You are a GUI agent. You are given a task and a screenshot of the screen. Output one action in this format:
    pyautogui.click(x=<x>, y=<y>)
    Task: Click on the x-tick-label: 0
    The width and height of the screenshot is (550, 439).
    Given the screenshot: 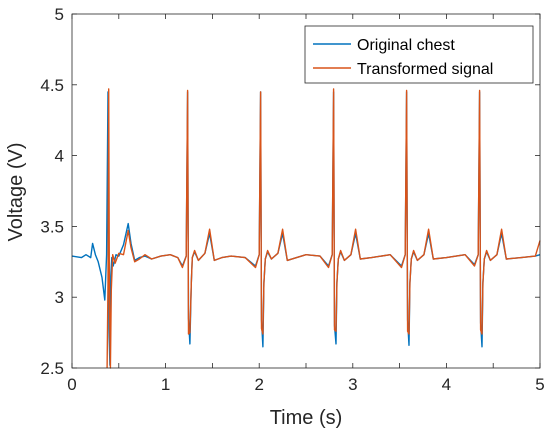 What is the action you would take?
    pyautogui.click(x=71, y=384)
    